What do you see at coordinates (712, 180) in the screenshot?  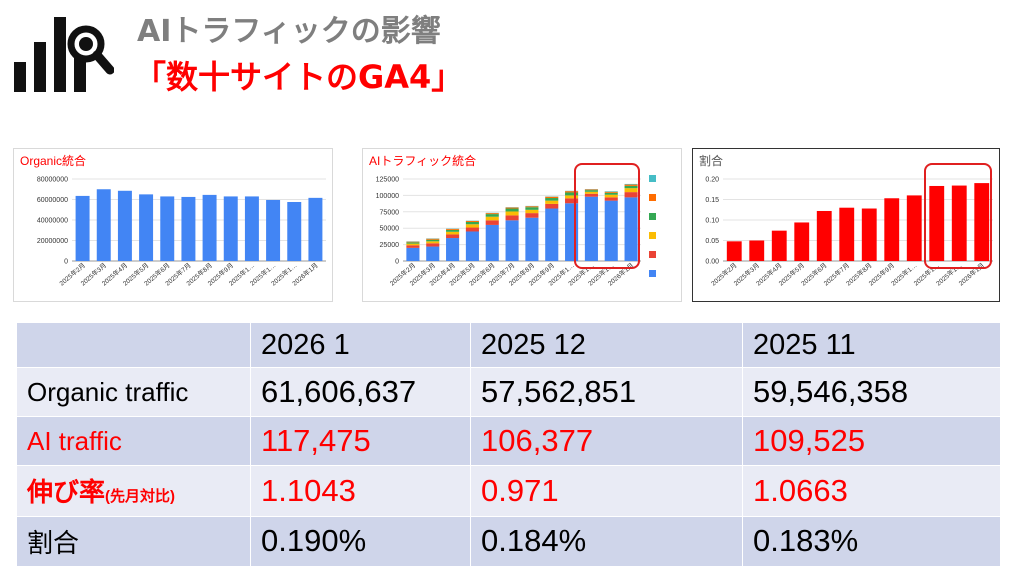 I see `y-tick-label: 0.20` at bounding box center [712, 180].